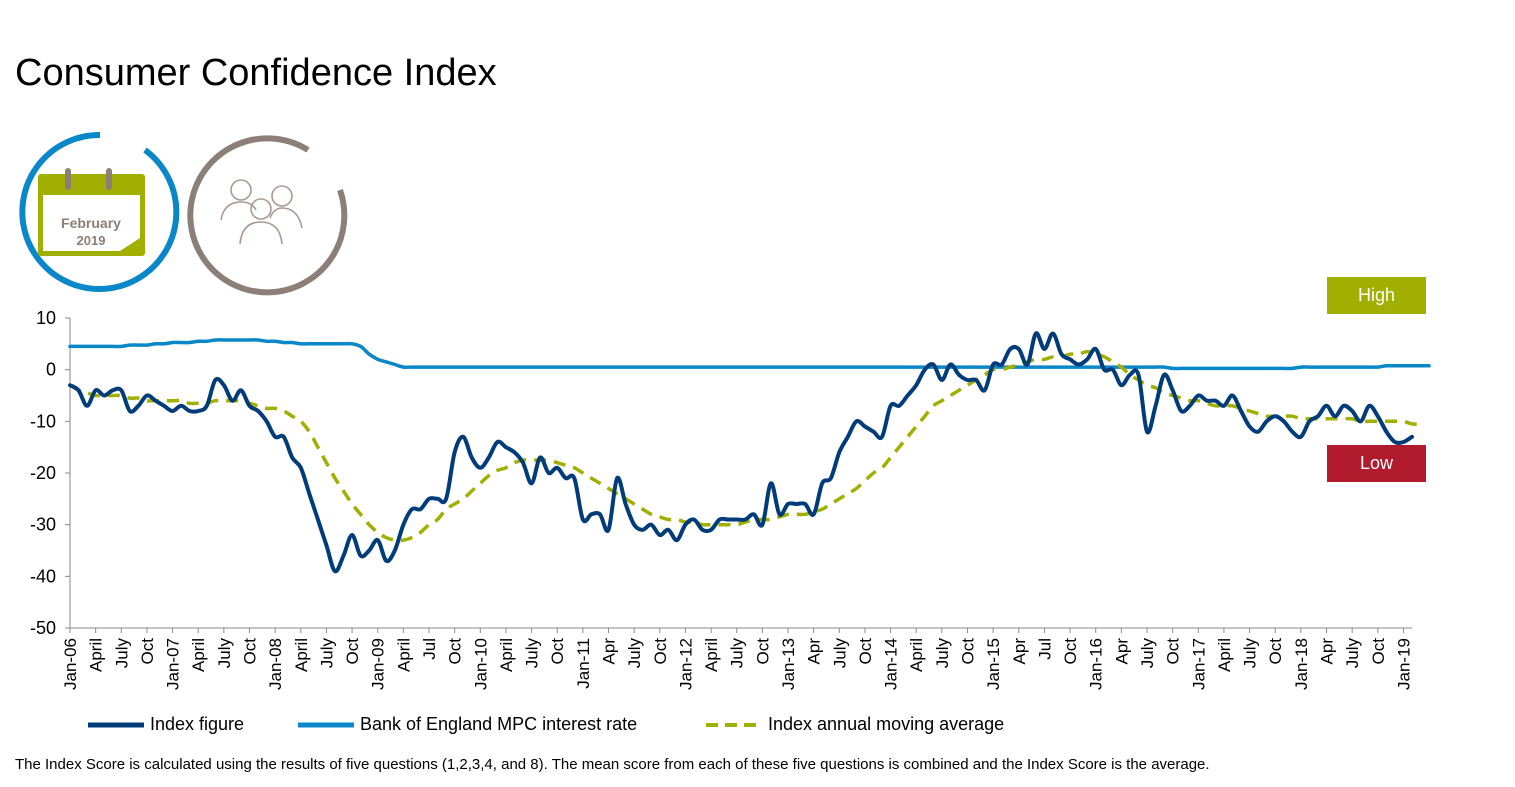  I want to click on x-tick-label: Jan-18, so click(1301, 664).